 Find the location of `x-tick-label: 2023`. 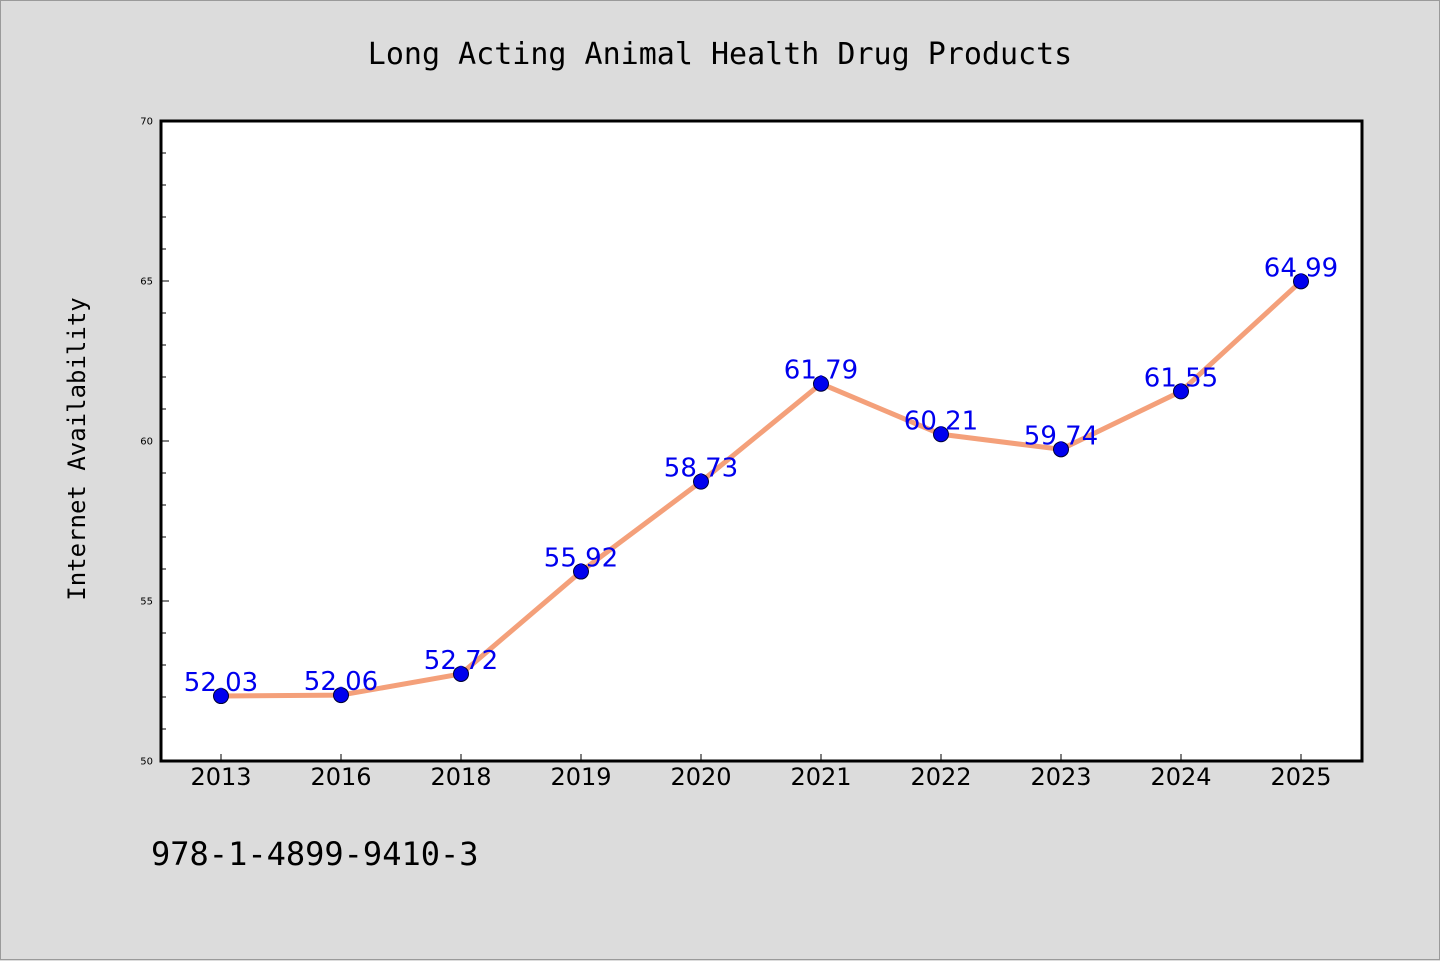

x-tick-label: 2023 is located at coordinates (1060, 777).